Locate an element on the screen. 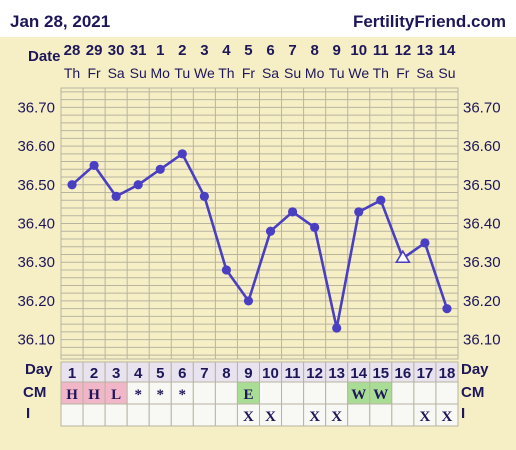 This screenshot has width=516, height=450. y-tick-label-right: 36.70 is located at coordinates (482, 107).